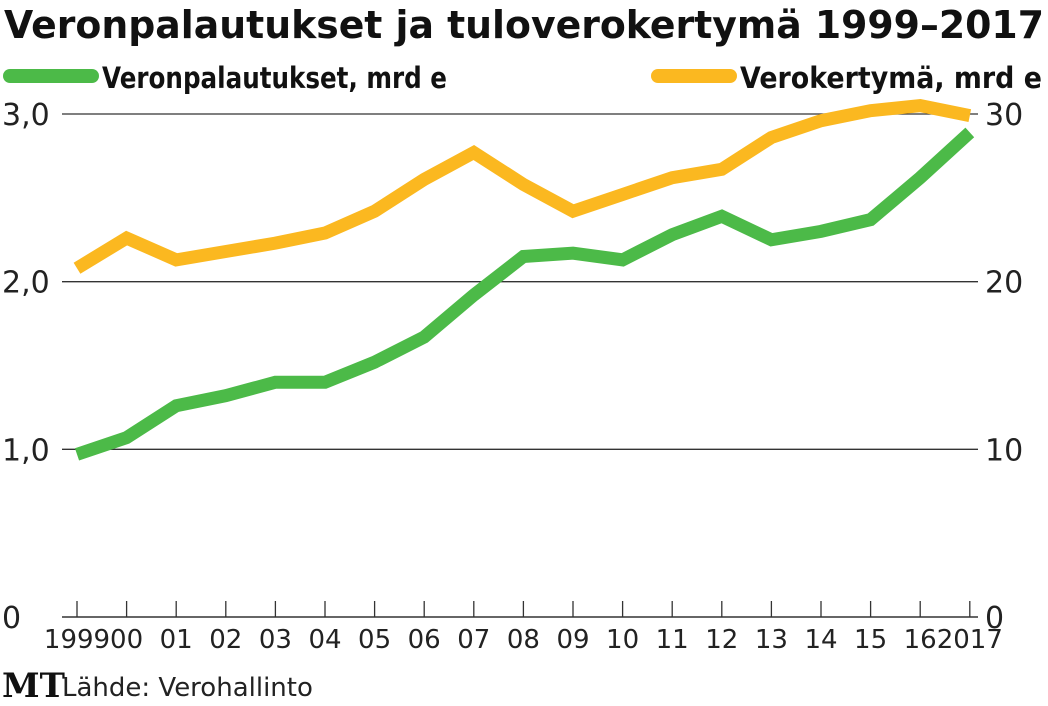 The height and width of the screenshot is (706, 1048). What do you see at coordinates (26, 283) in the screenshot?
I see `y-left-tick-label: 2,0` at bounding box center [26, 283].